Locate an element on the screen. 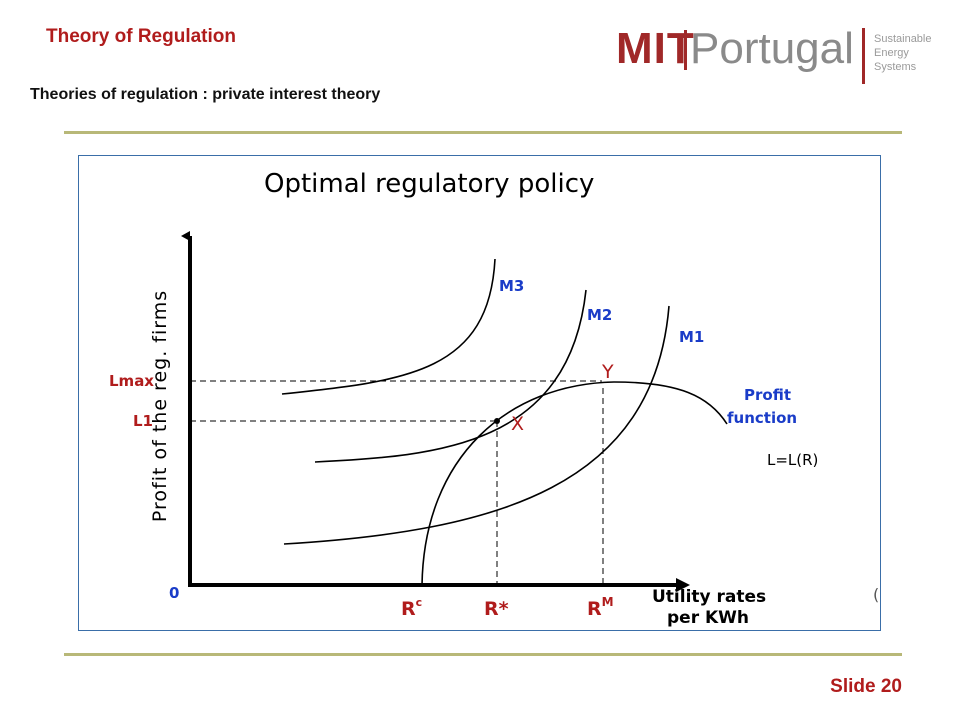 The height and width of the screenshot is (720, 960). equation-label: L=L(R) is located at coordinates (792, 460).